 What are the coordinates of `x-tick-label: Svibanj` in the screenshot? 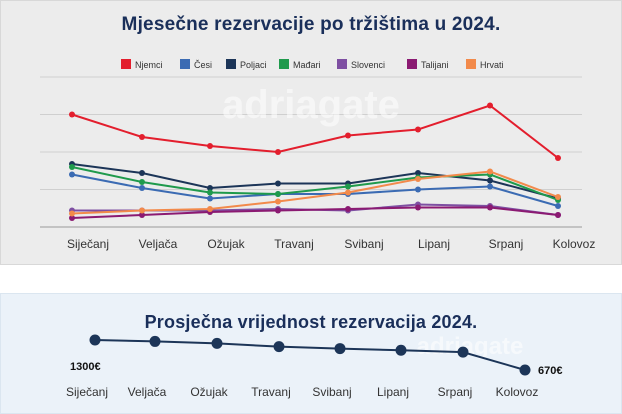 It's located at (331, 392).